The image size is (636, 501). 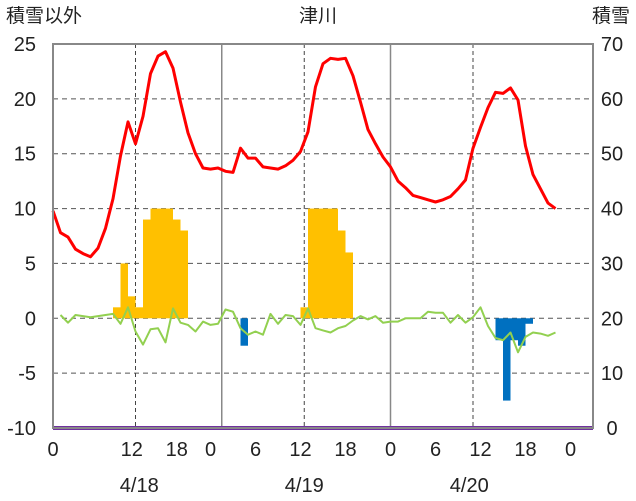 What do you see at coordinates (612, 100) in the screenshot?
I see `y-right-tick-label: 60` at bounding box center [612, 100].